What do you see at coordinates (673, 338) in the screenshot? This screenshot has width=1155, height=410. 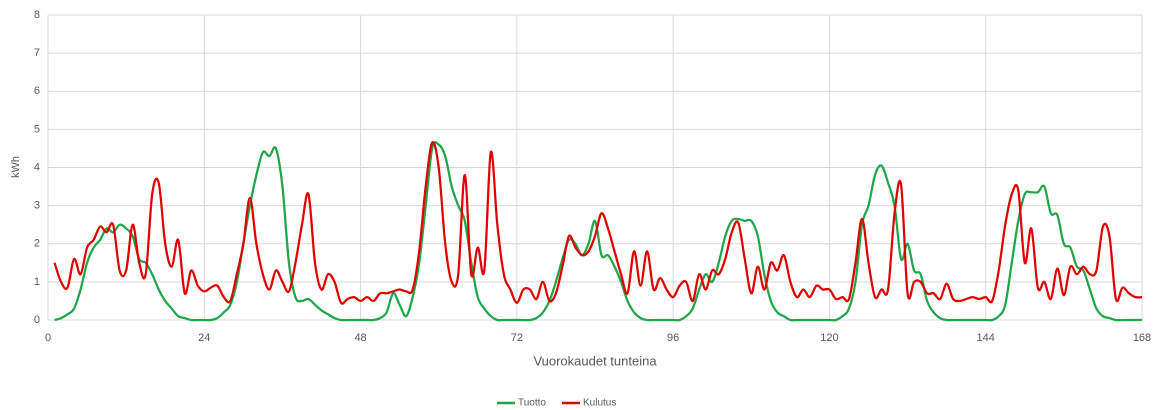 I see `x-tick-label: 96` at bounding box center [673, 338].